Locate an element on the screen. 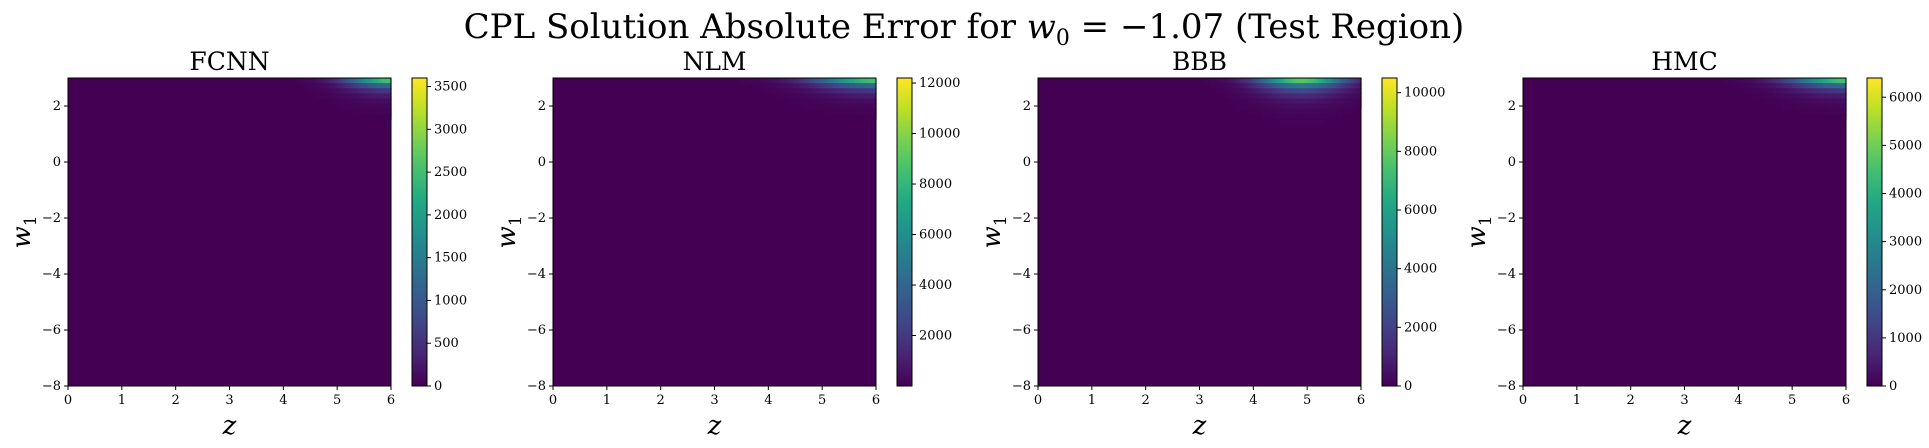  heatmap-background is located at coordinates (1684, 232).